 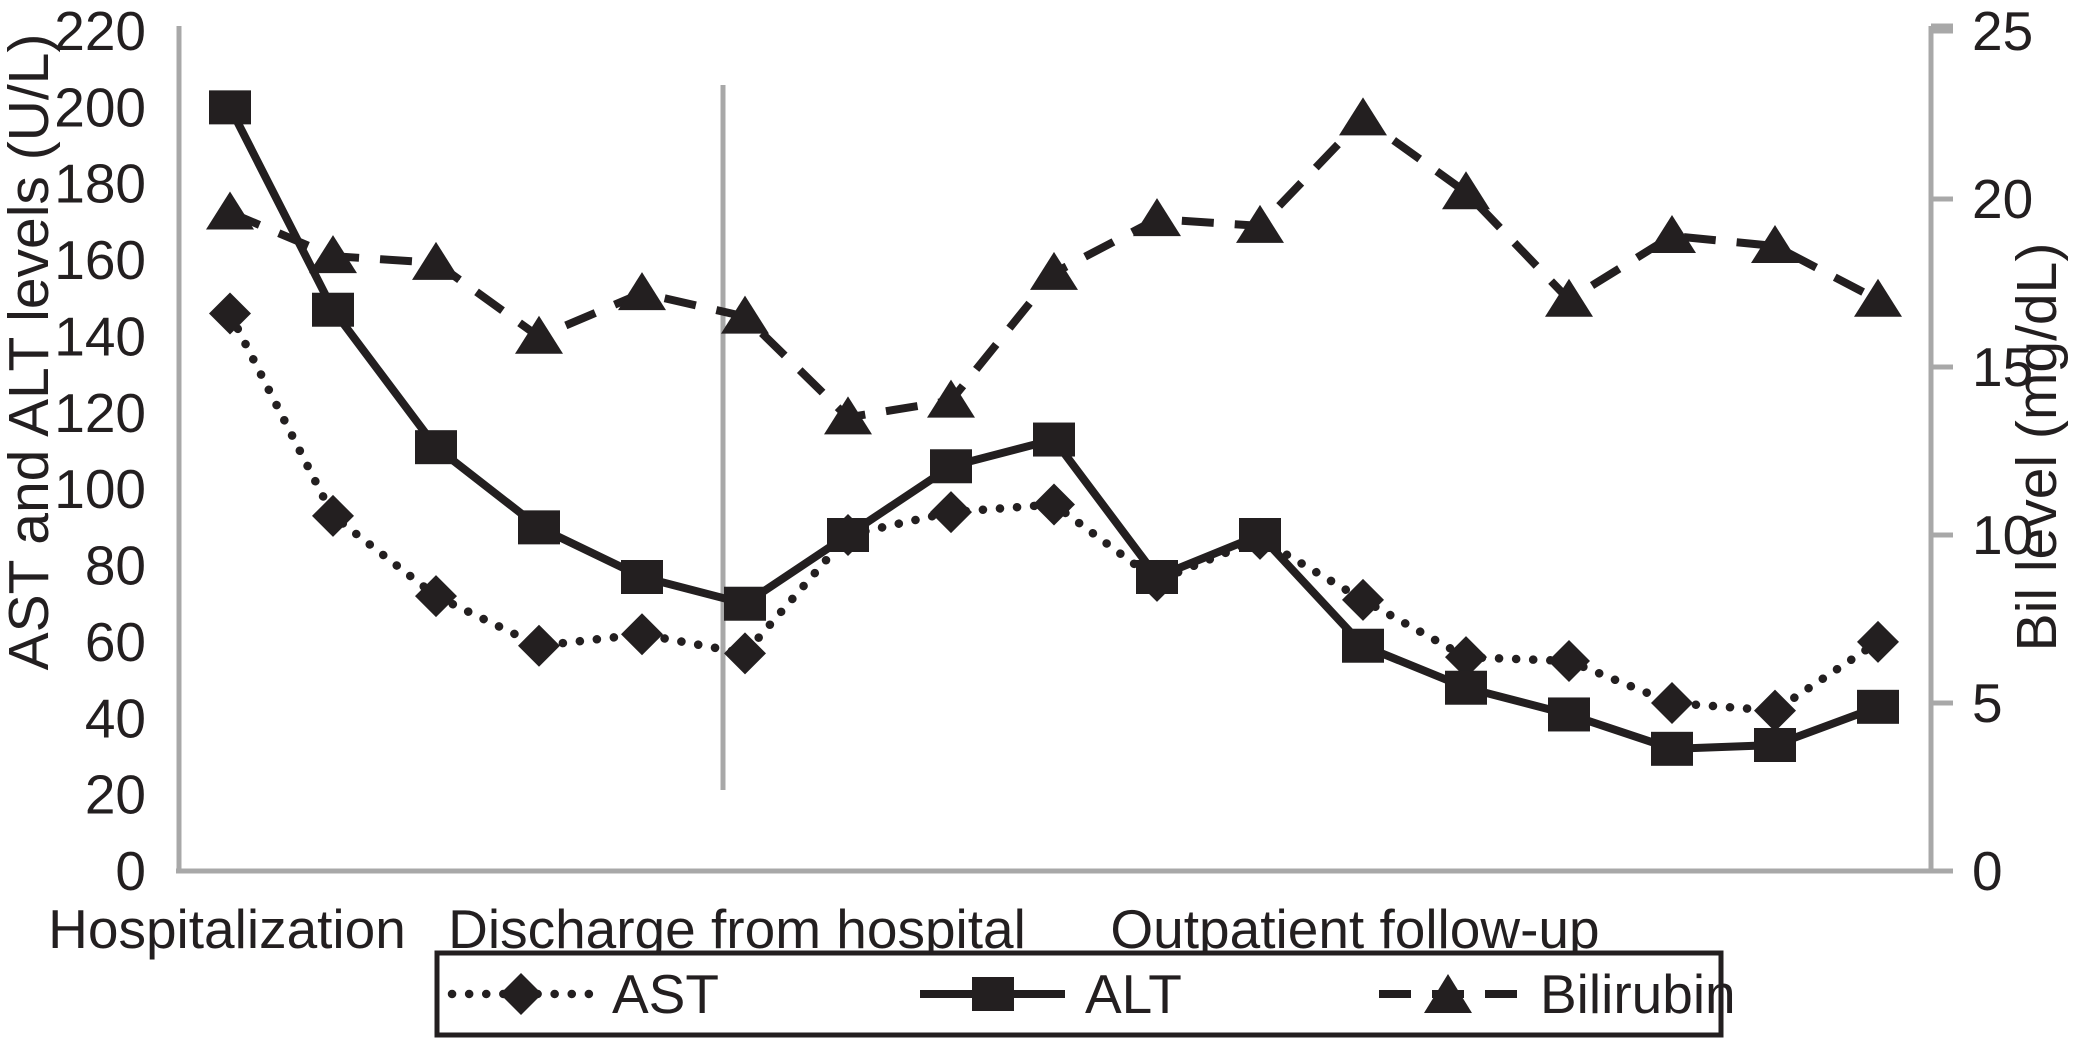 What do you see at coordinates (100, 31) in the screenshot?
I see `left-tick-label-220: 220` at bounding box center [100, 31].